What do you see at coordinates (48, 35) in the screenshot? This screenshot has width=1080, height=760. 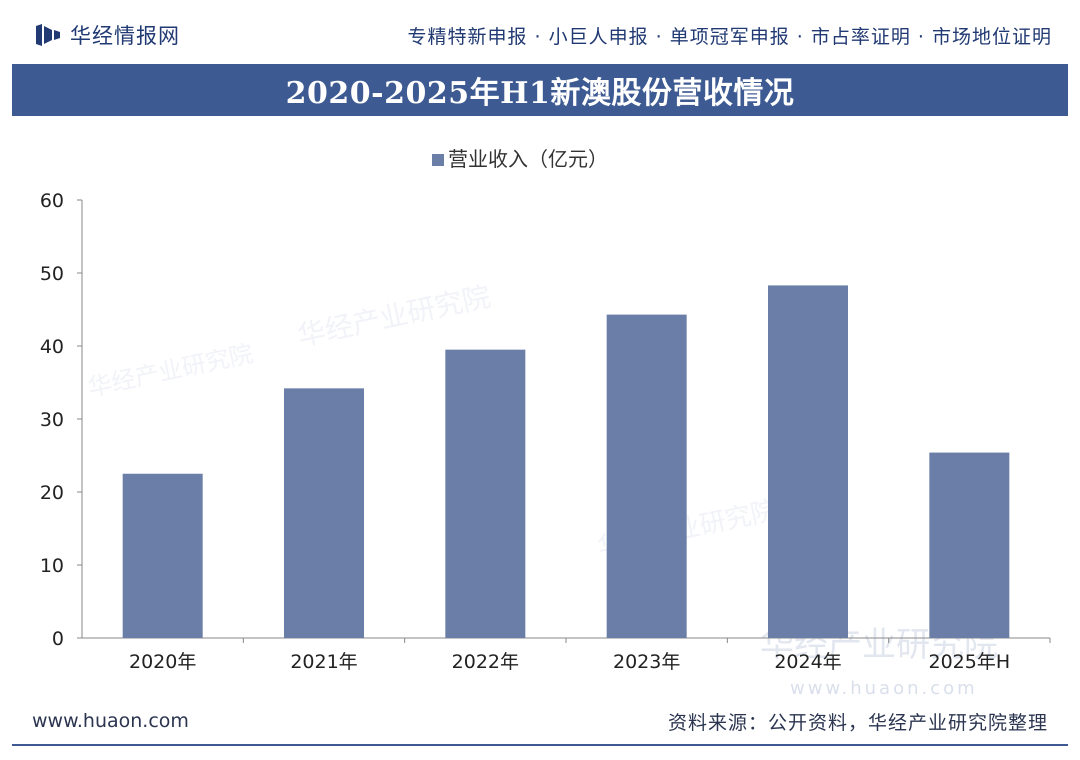 I see `huajing-logo-icon` at bounding box center [48, 35].